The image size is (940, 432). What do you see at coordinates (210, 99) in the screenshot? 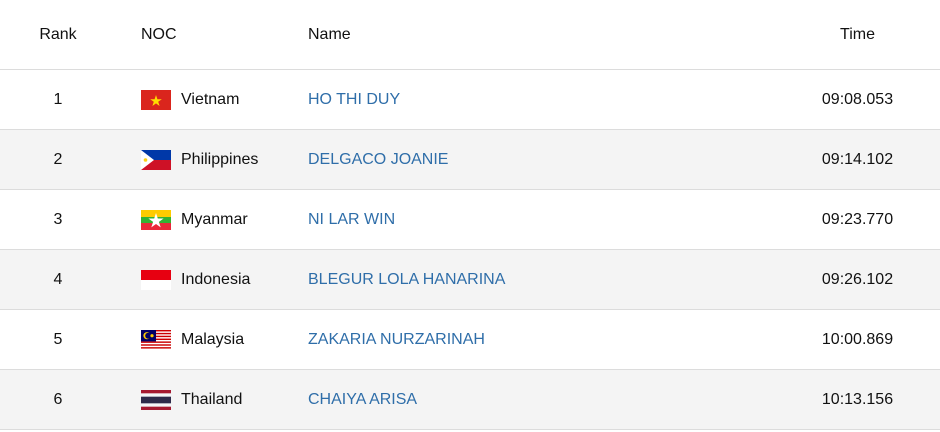
I see `country: Vietnam` at bounding box center [210, 99].